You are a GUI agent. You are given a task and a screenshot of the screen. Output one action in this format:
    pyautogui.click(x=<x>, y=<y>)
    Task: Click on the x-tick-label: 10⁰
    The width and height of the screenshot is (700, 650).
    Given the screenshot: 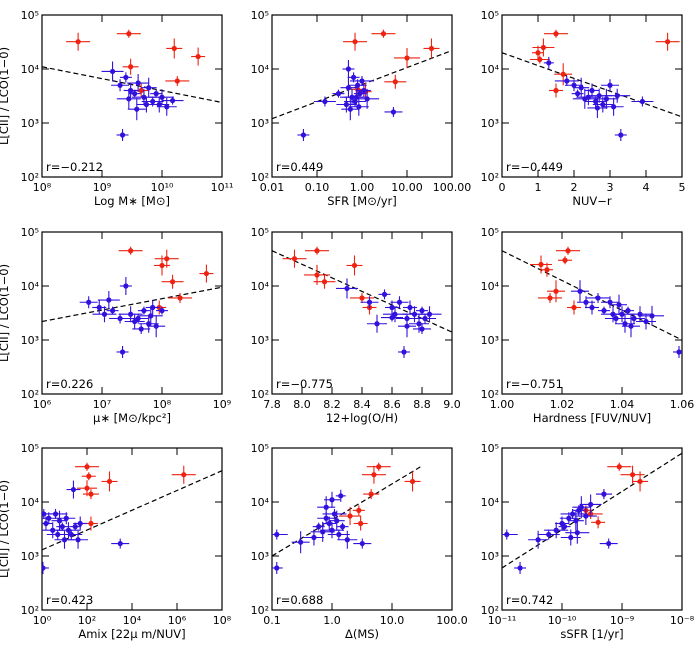 What is the action you would take?
    pyautogui.click(x=42, y=620)
    